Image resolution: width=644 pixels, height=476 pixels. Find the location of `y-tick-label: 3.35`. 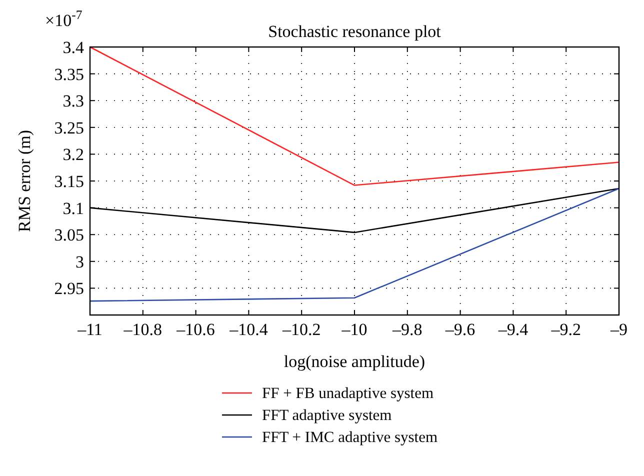

y-tick-label: 3.35 is located at coordinates (69, 74).